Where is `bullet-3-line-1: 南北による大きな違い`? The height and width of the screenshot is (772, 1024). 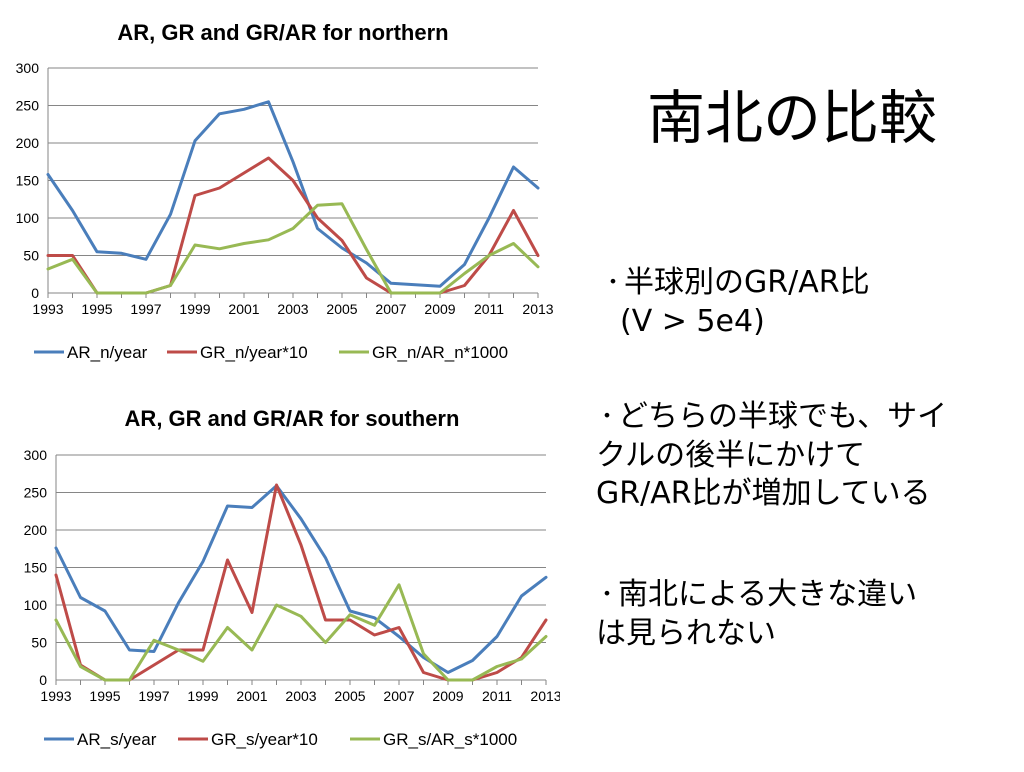
bullet-3-line-1: 南北による大きな違い is located at coordinates (768, 594).